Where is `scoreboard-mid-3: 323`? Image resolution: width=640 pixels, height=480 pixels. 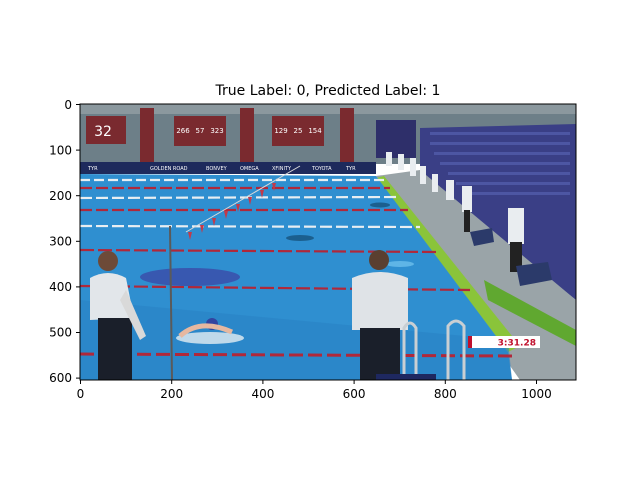 scoreboard-mid-3: 323 is located at coordinates (216, 131).